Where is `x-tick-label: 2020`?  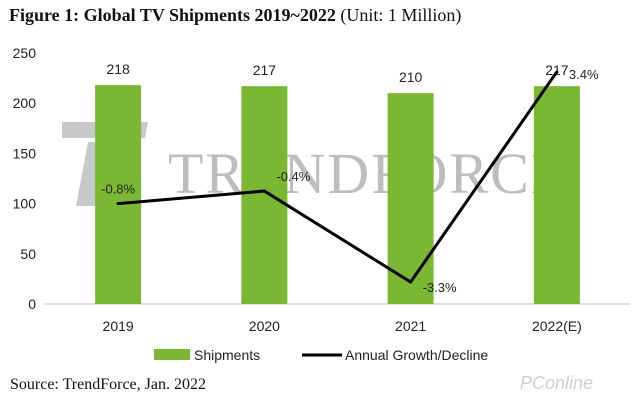
x-tick-label: 2020 is located at coordinates (264, 326).